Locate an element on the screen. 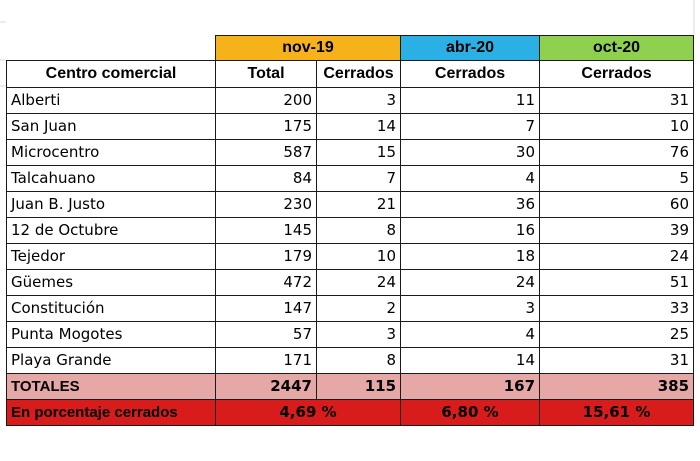  row-total-cell: 200 is located at coordinates (266, 100).